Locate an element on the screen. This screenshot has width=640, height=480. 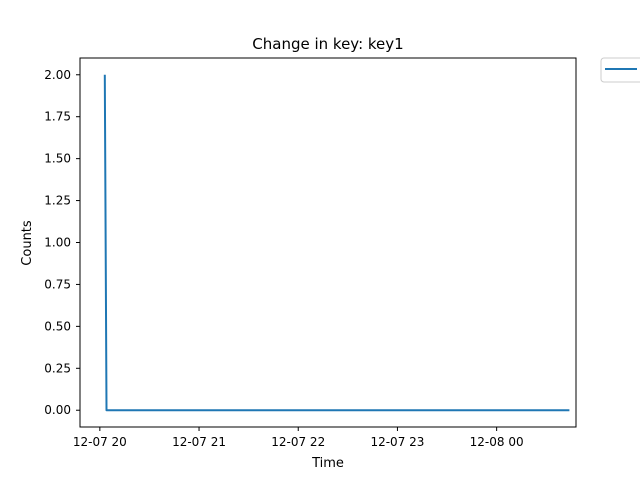
y-tick-label: 0.75 is located at coordinates (57, 284).